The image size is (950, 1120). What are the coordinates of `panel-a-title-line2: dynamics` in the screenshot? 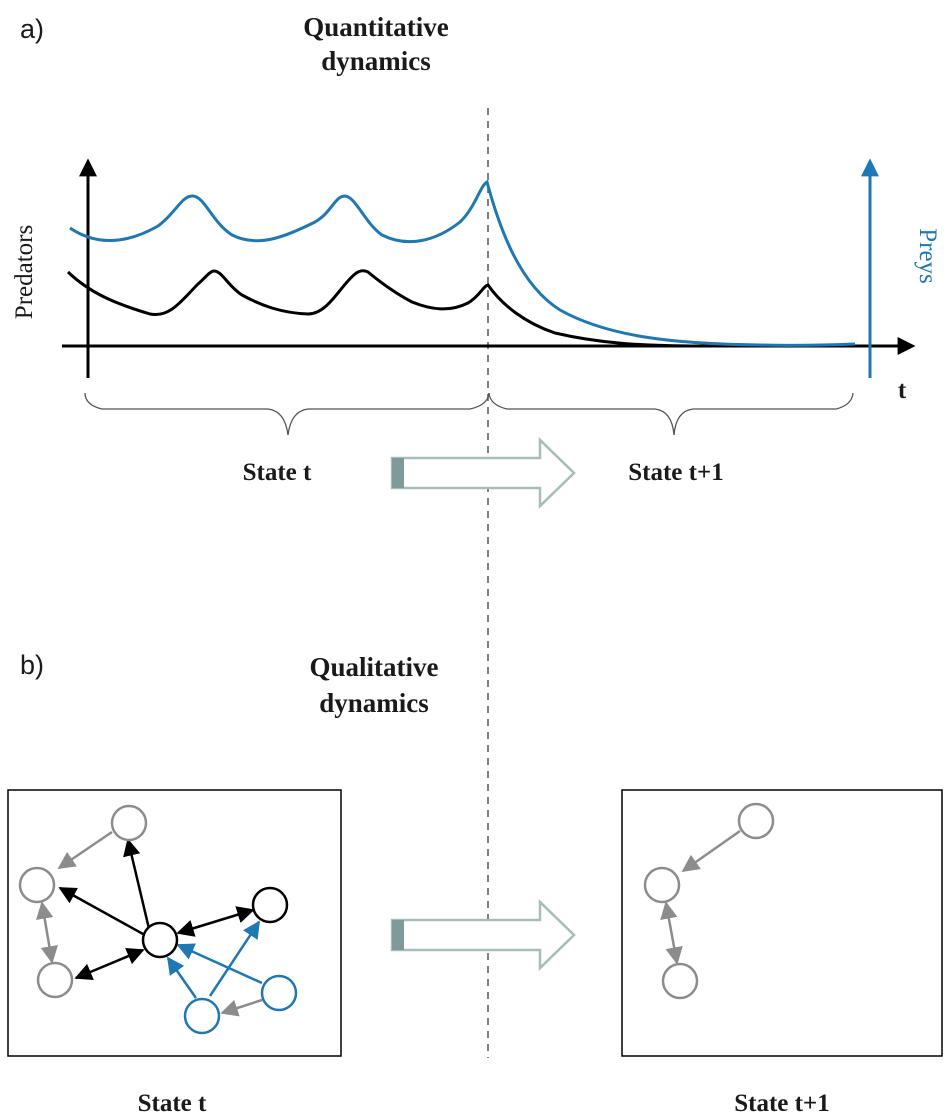 It's located at (376, 61).